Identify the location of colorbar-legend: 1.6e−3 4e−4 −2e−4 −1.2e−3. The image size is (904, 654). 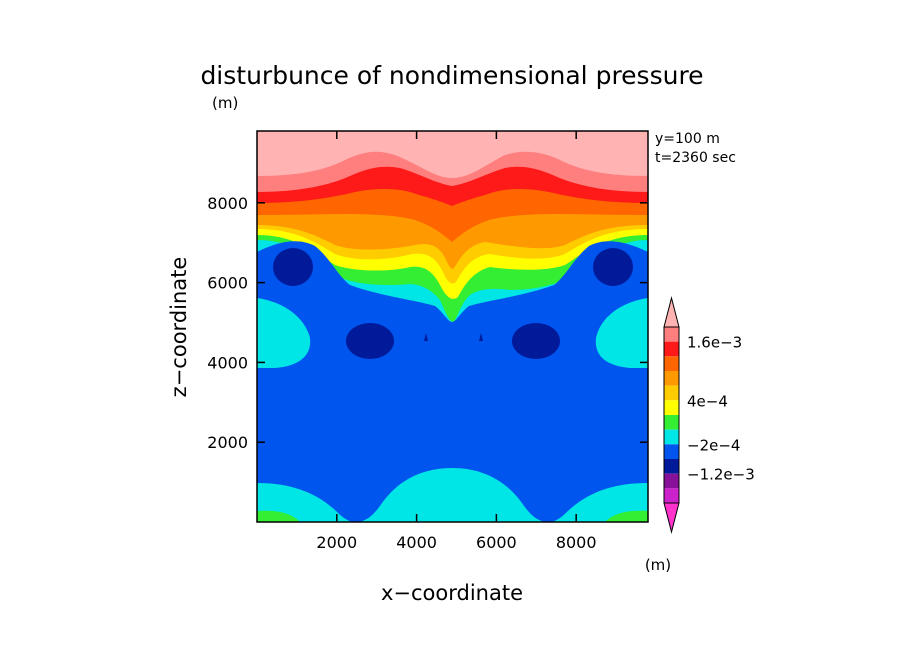
(709, 415).